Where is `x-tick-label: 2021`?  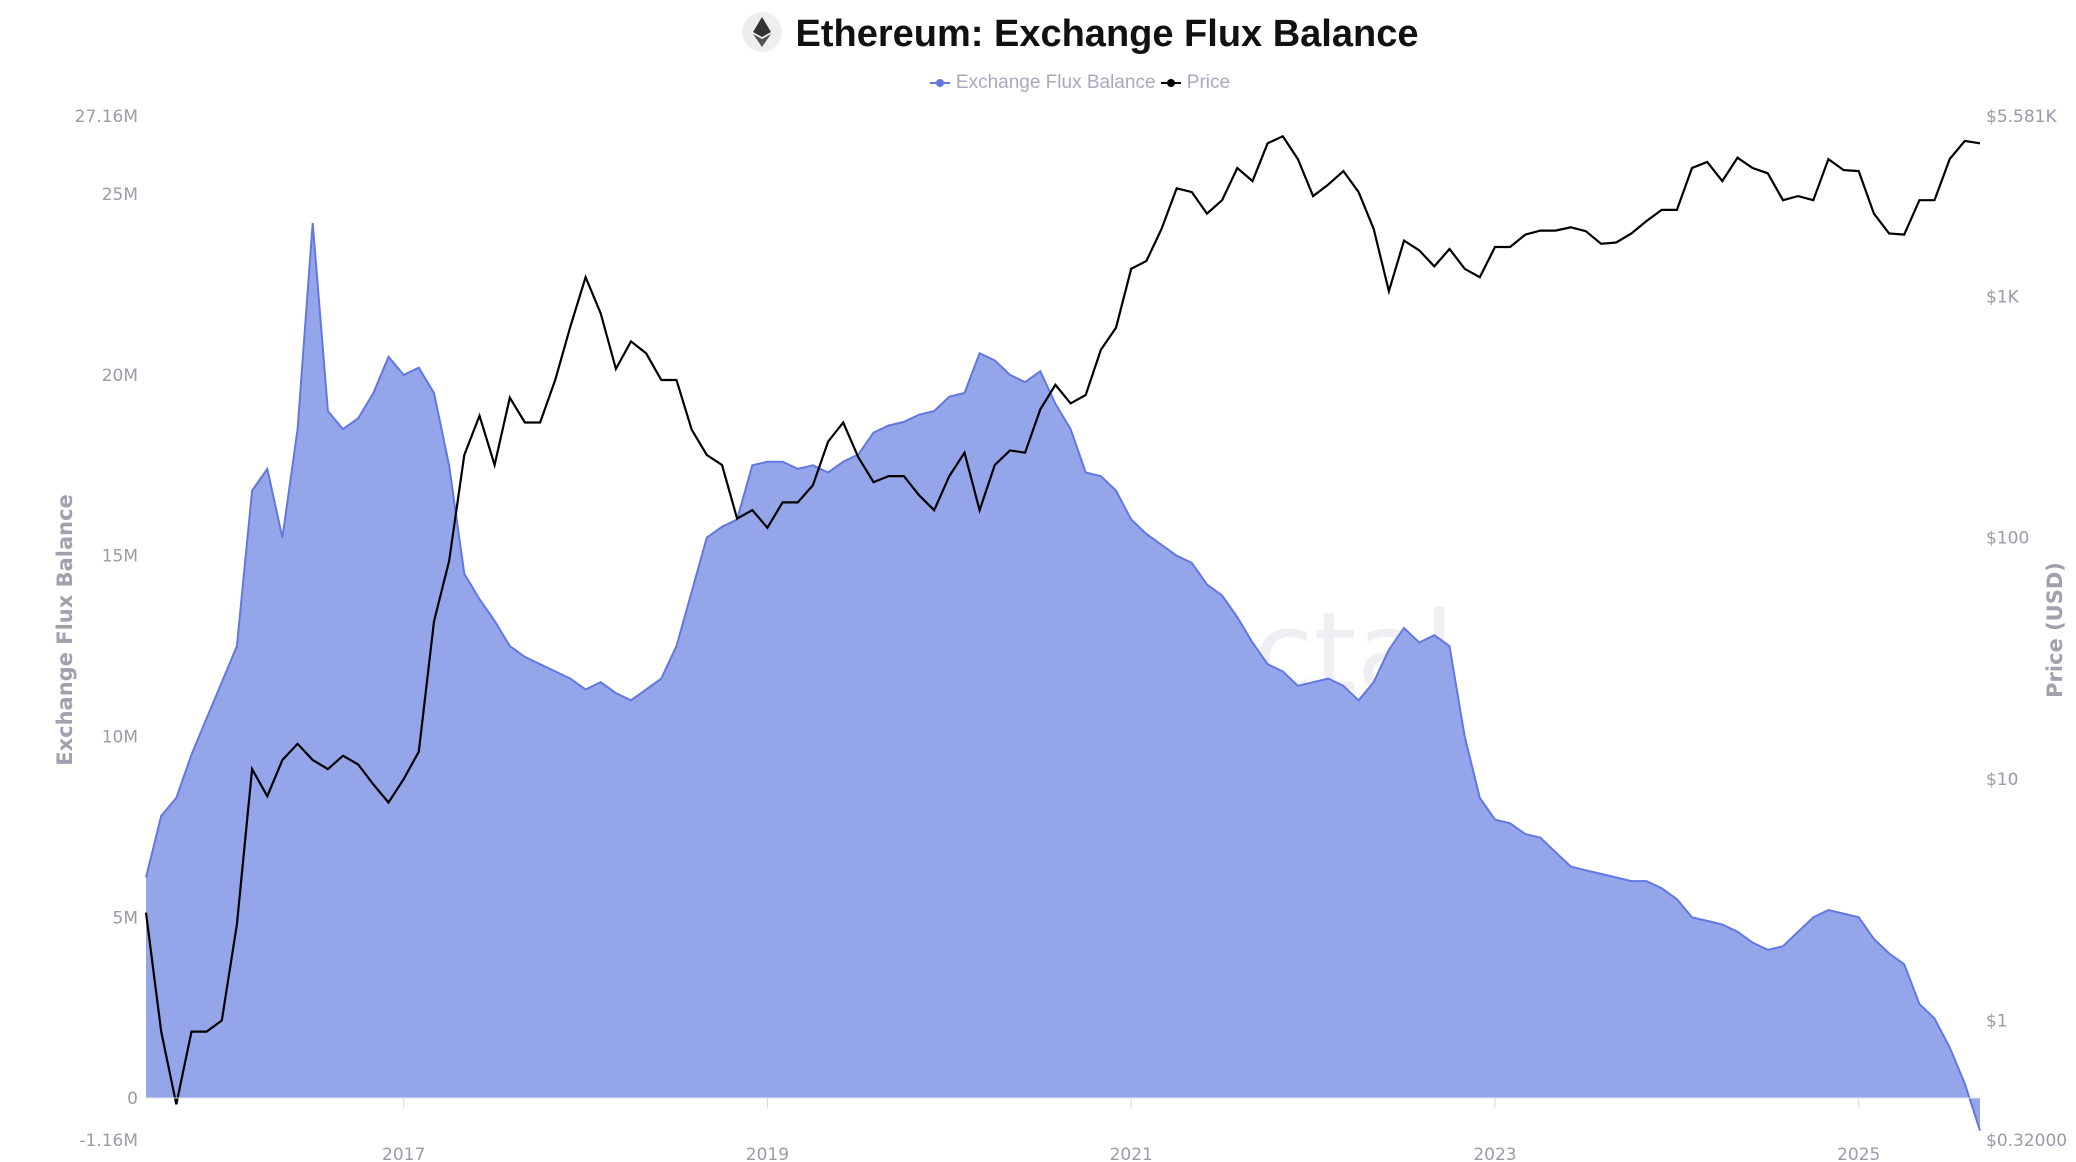 x-tick-label: 2021 is located at coordinates (1131, 1153).